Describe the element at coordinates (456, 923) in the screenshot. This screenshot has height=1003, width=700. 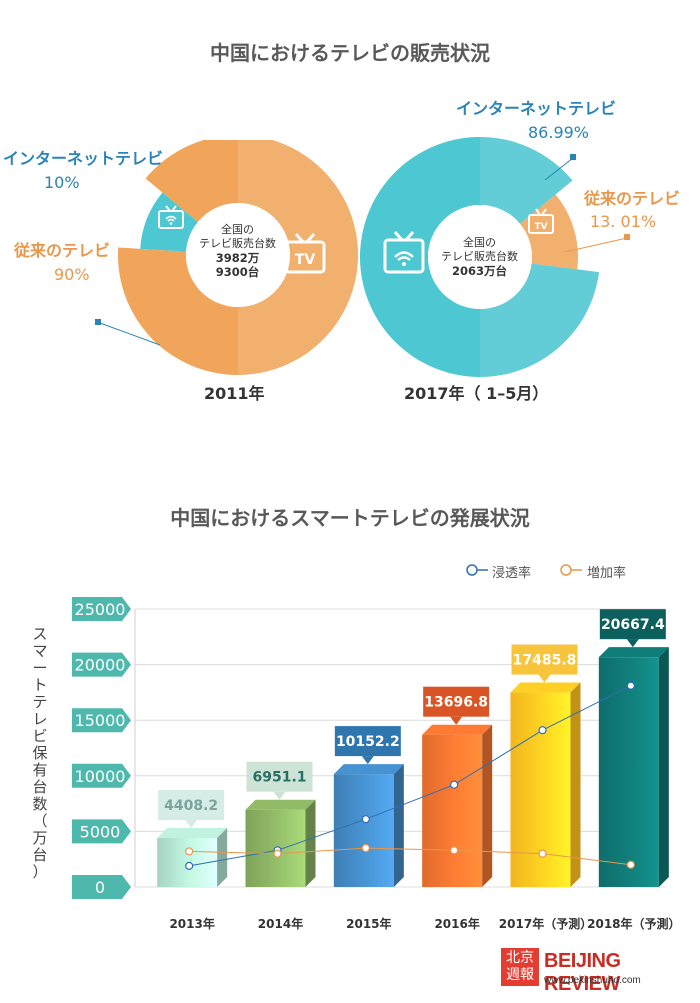
I see `x-tick-label: 2016年` at that location.